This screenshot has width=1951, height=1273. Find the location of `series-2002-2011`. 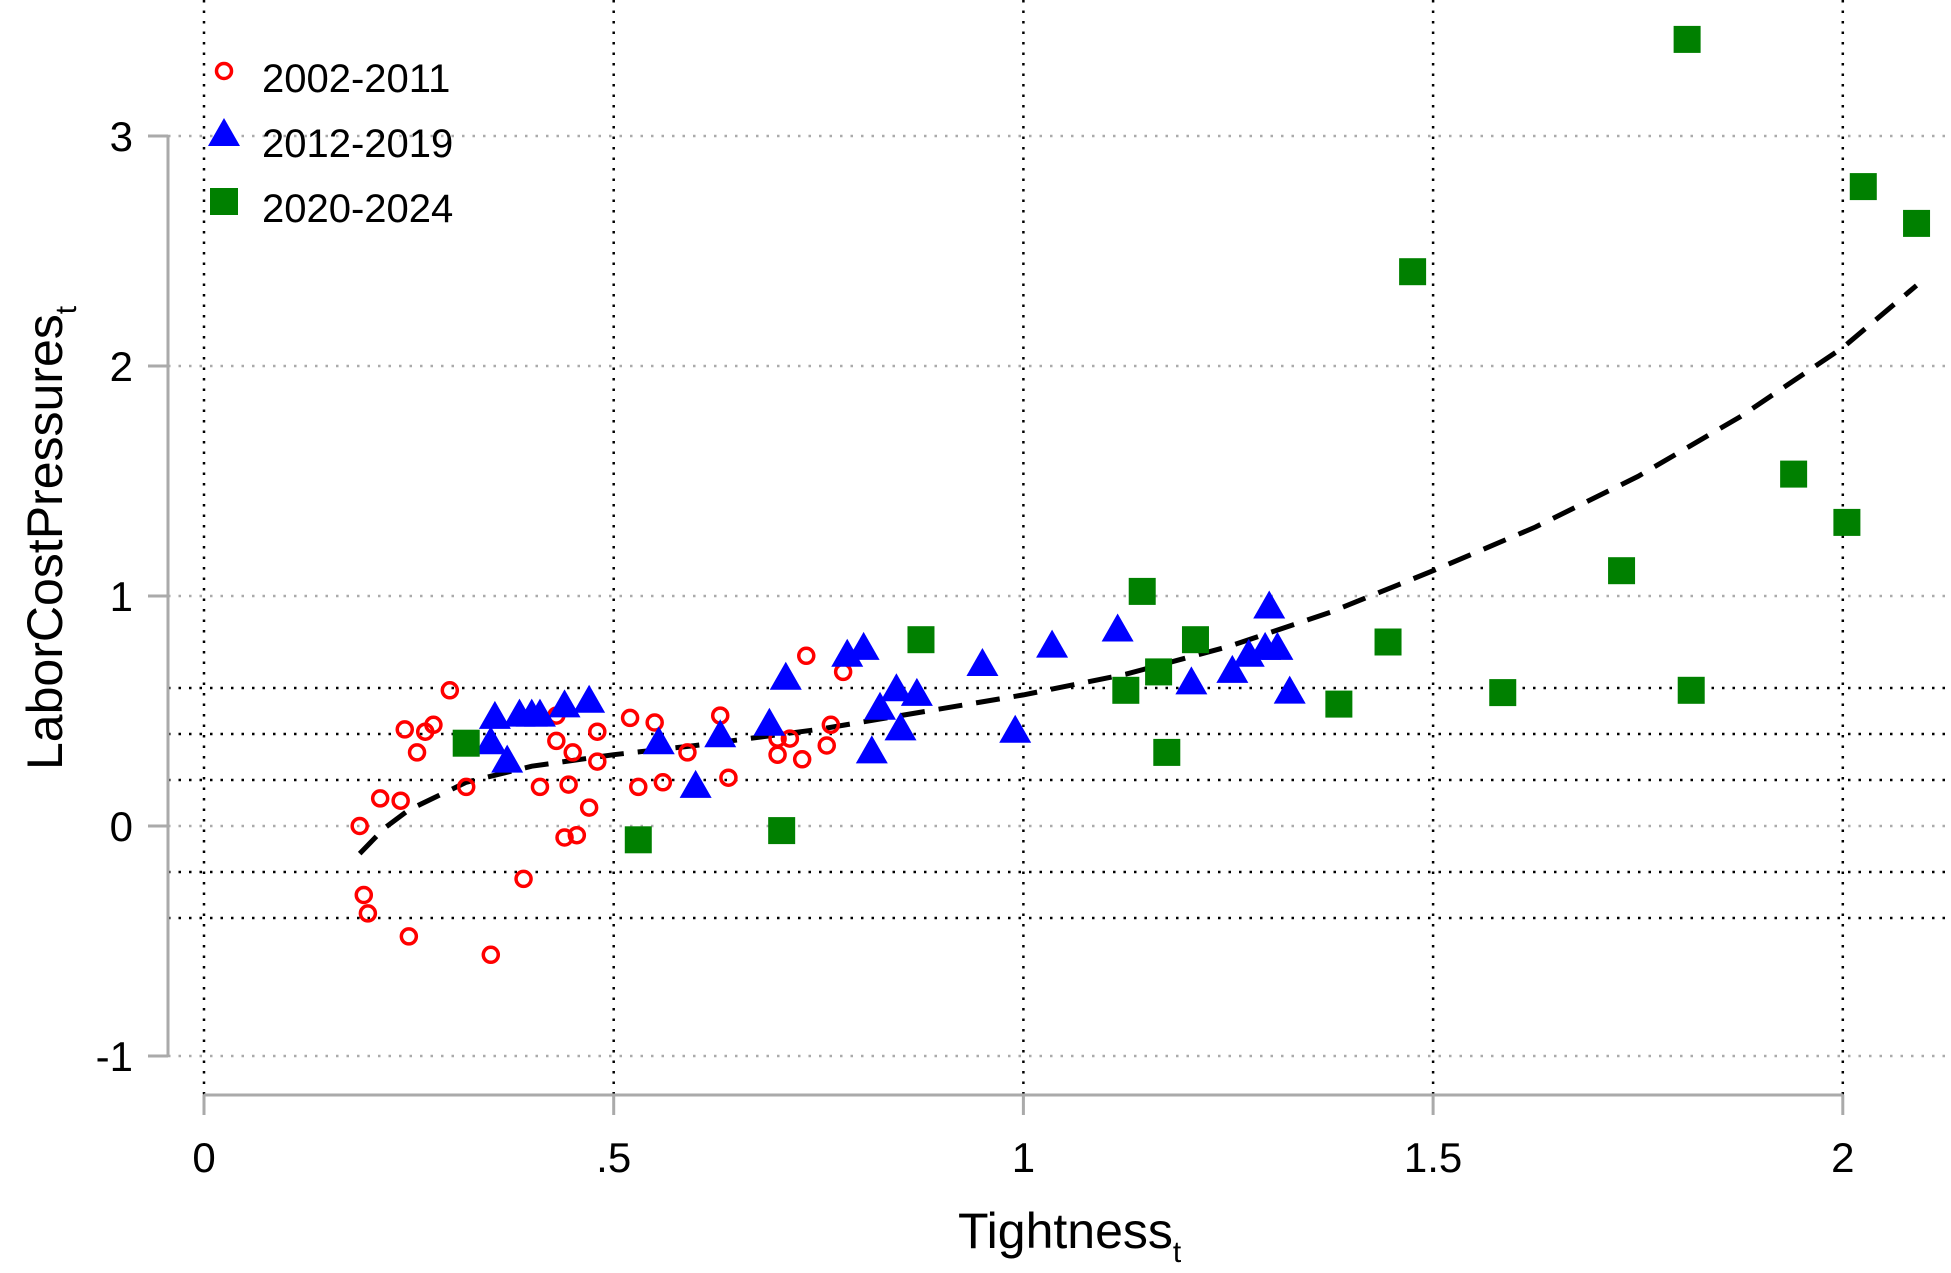

series-2002-2011 is located at coordinates (601, 805).